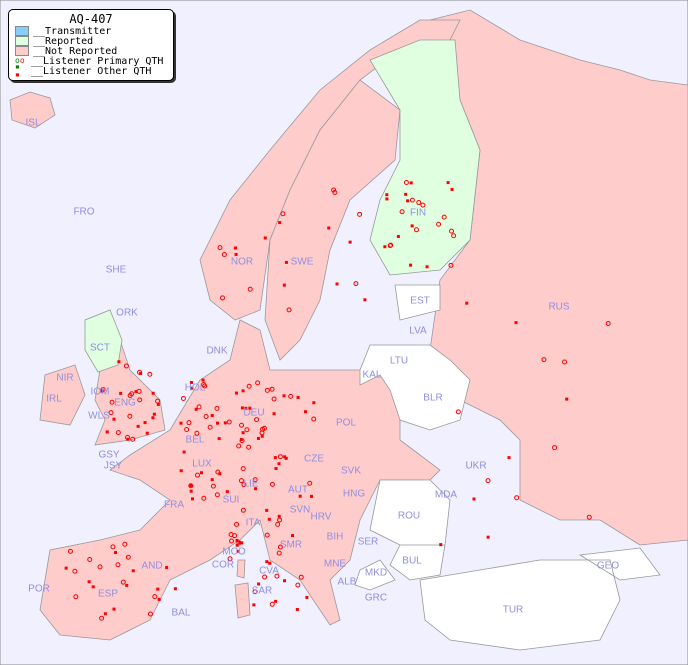 This screenshot has width=688, height=665. I want to click on country-label-deu: DEU, so click(254, 413).